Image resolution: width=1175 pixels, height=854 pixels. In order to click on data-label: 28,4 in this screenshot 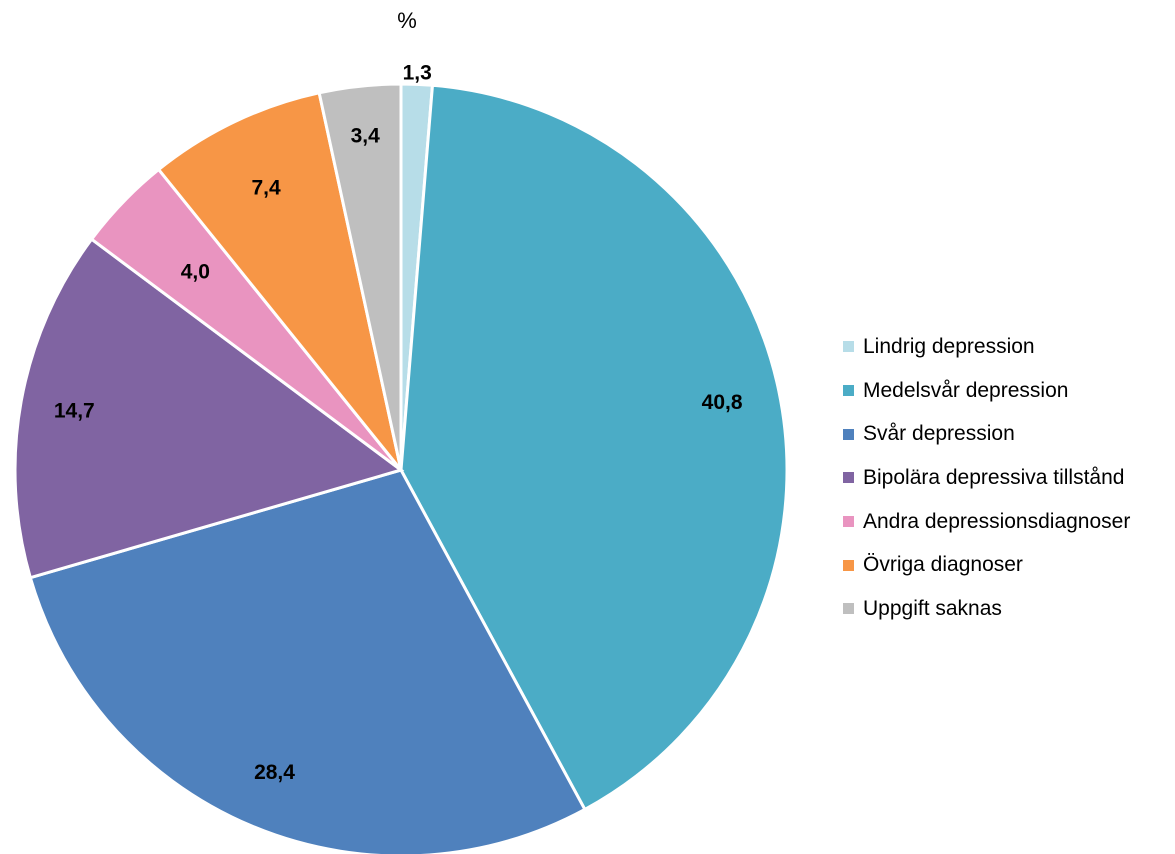, I will do `click(274, 772)`.